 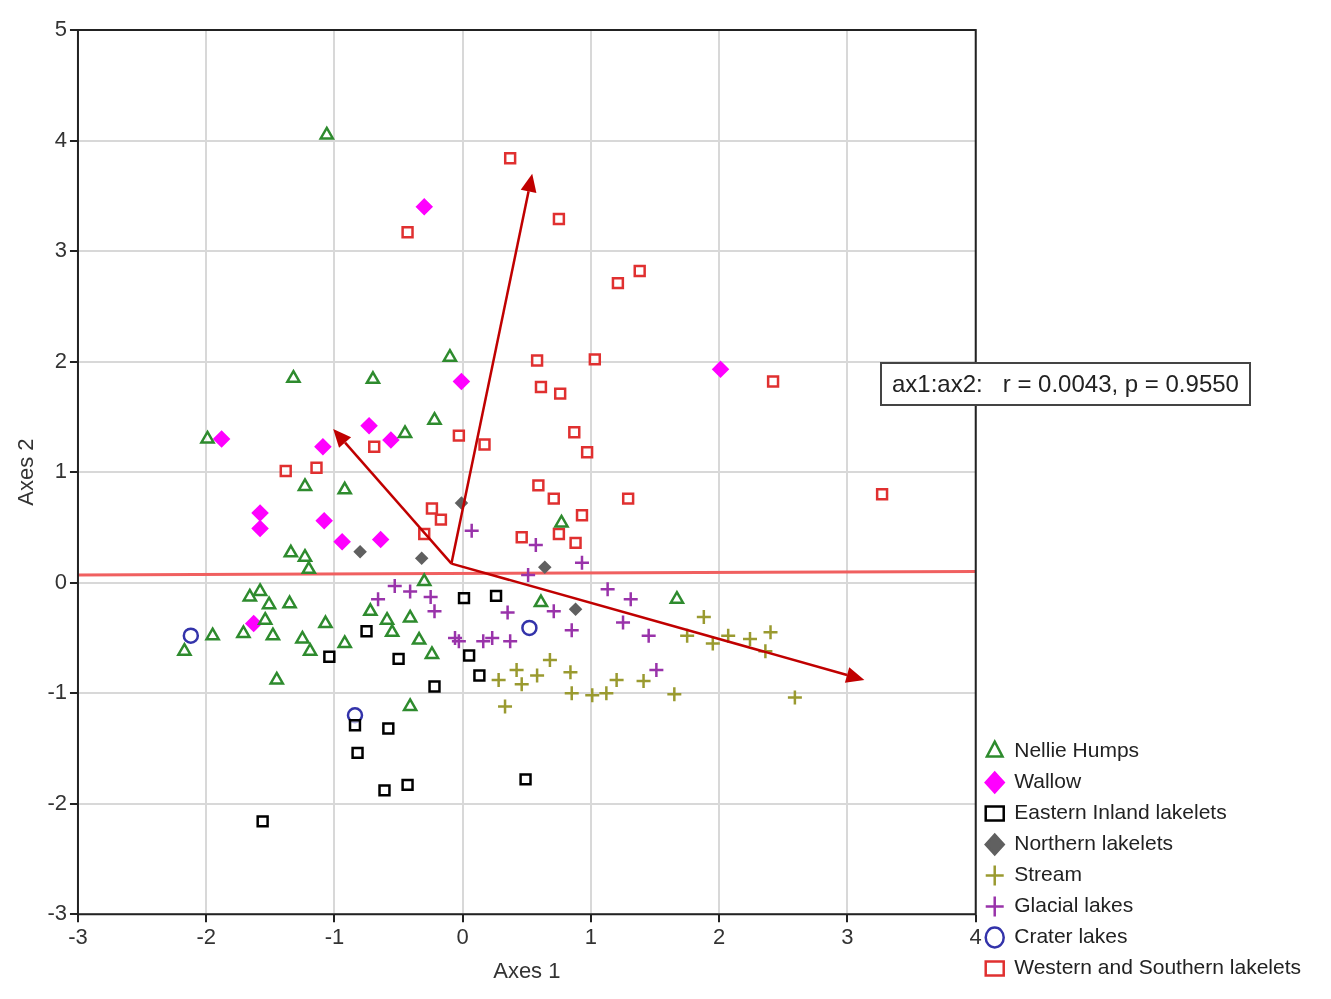 I want to click on y-tick-label: 4, so click(x=60, y=139).